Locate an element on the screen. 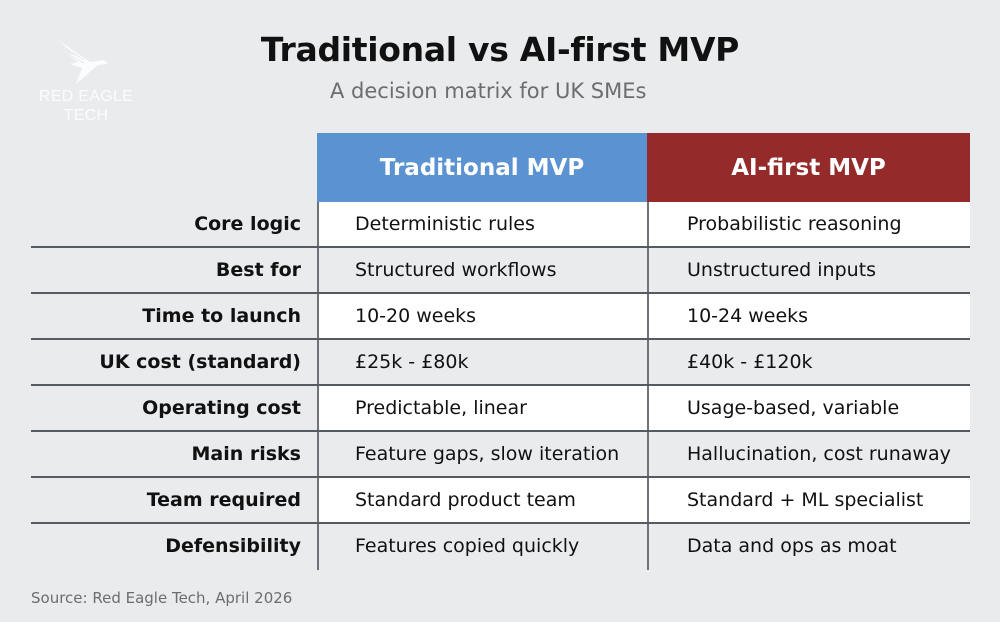 This screenshot has height=622, width=1000. row-label: Core logic is located at coordinates (247, 224).